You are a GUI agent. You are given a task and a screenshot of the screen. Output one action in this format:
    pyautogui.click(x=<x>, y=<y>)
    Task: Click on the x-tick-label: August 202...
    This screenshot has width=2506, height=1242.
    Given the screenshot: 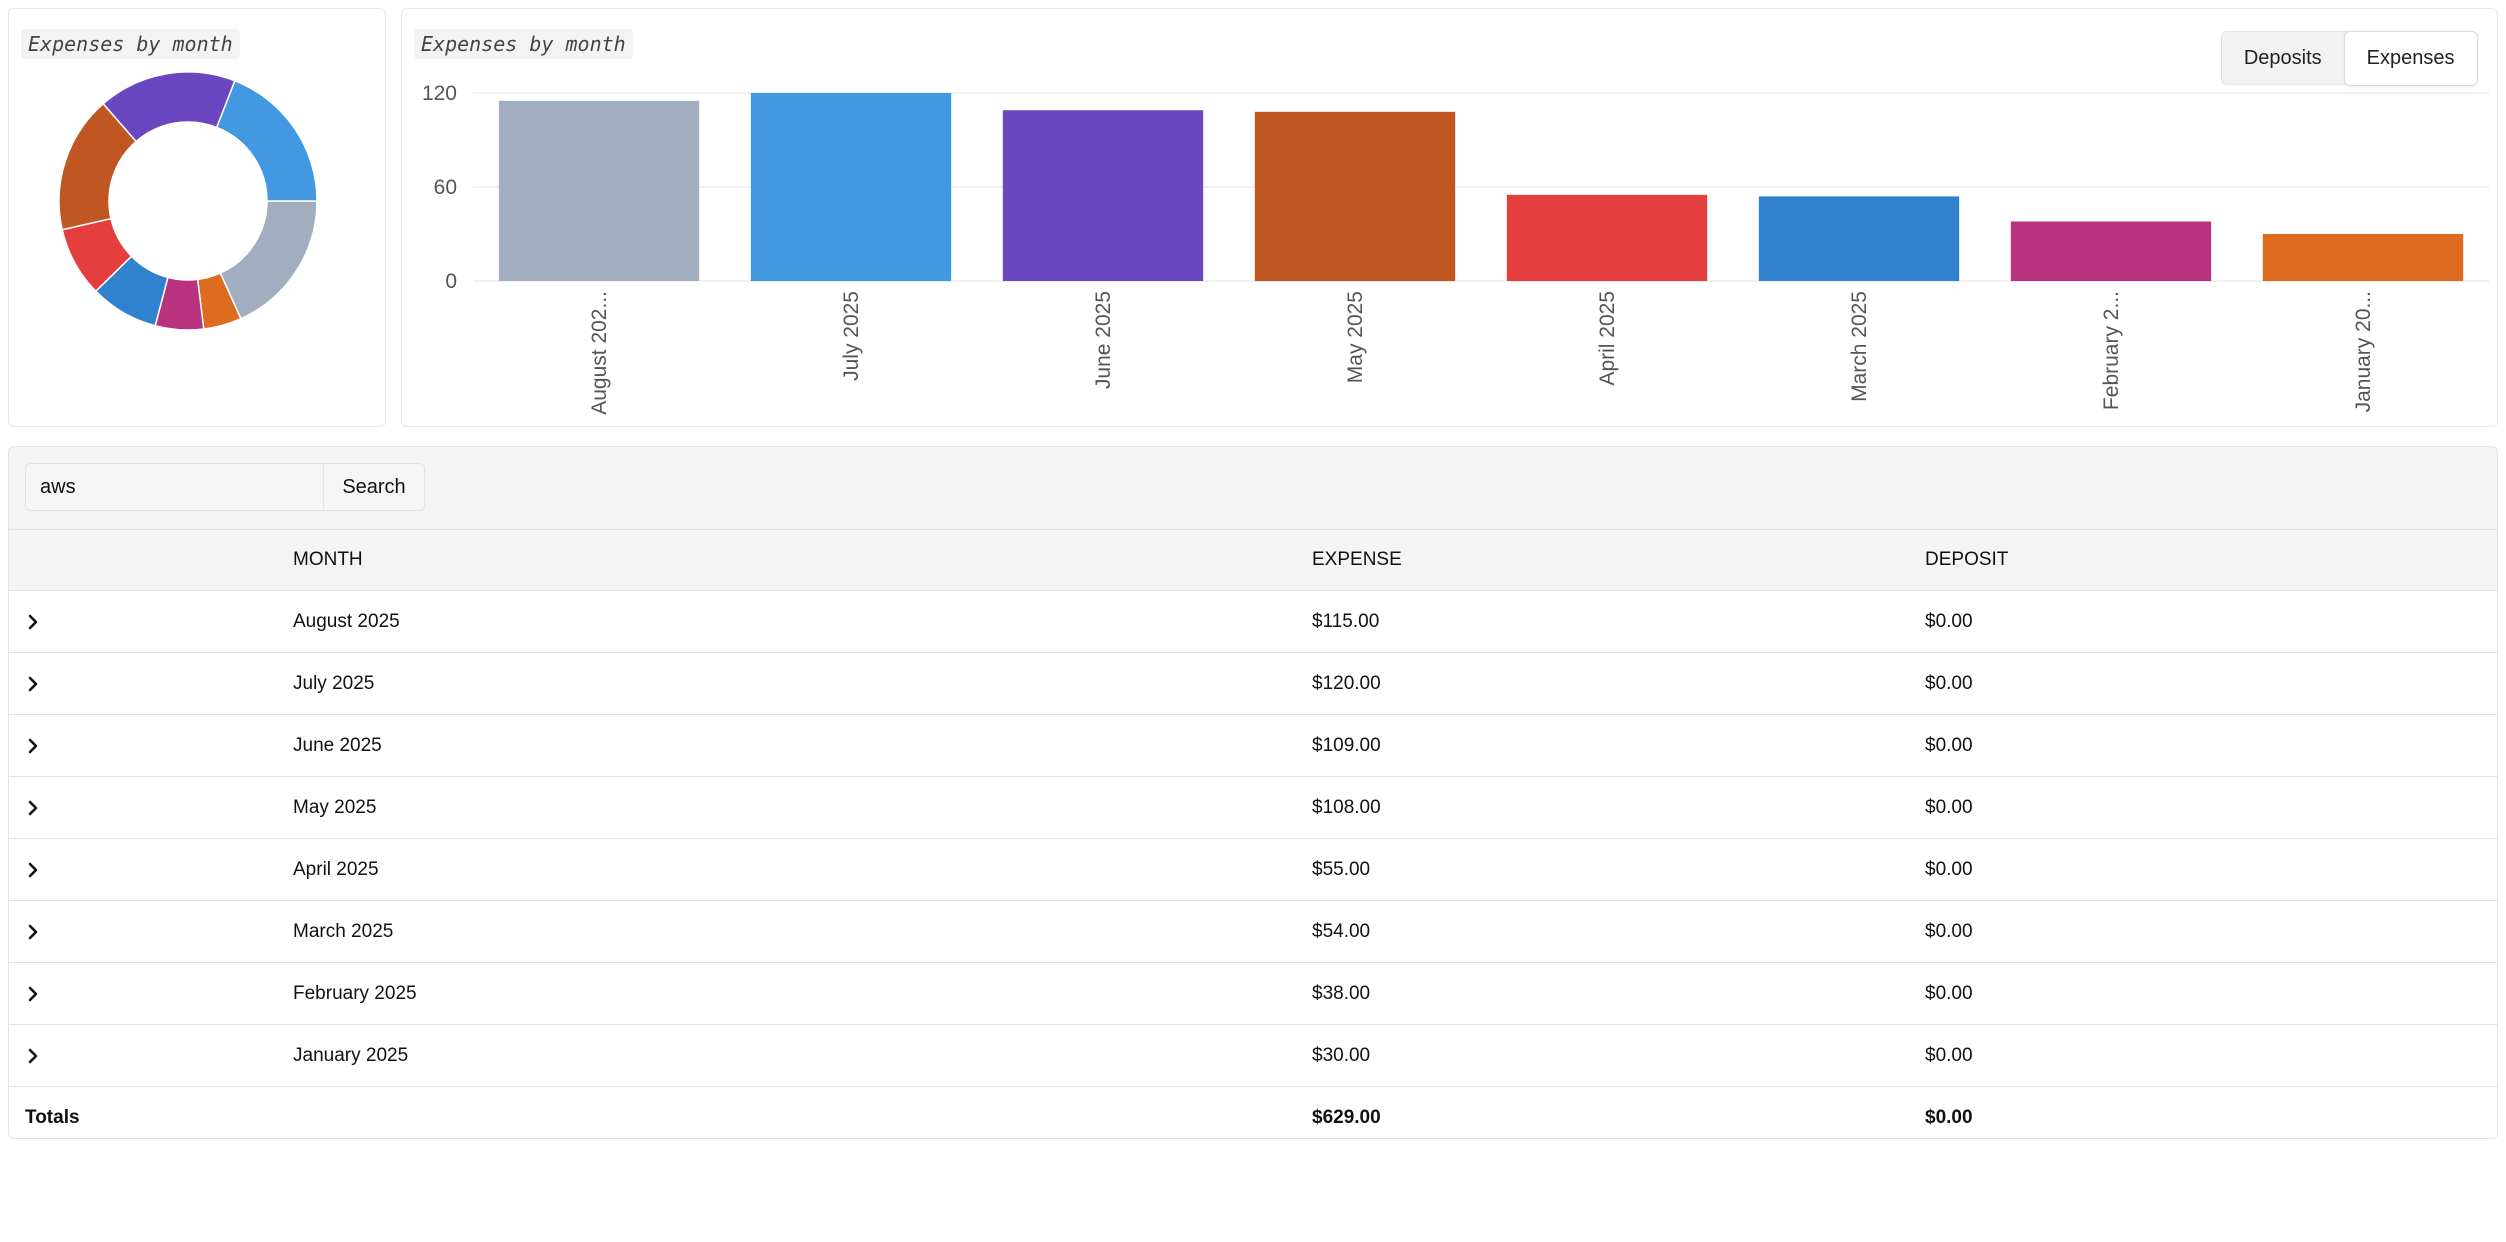 What is the action you would take?
    pyautogui.click(x=599, y=353)
    